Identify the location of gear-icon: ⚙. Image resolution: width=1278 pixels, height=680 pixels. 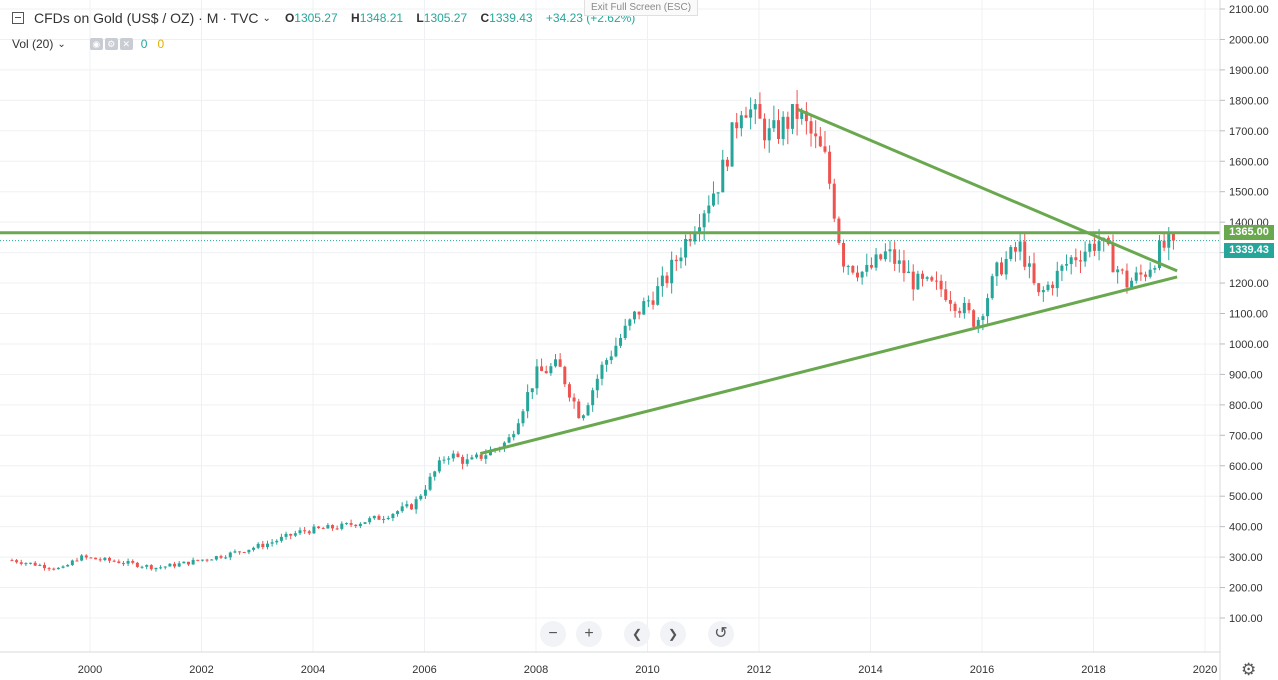
(1249, 669).